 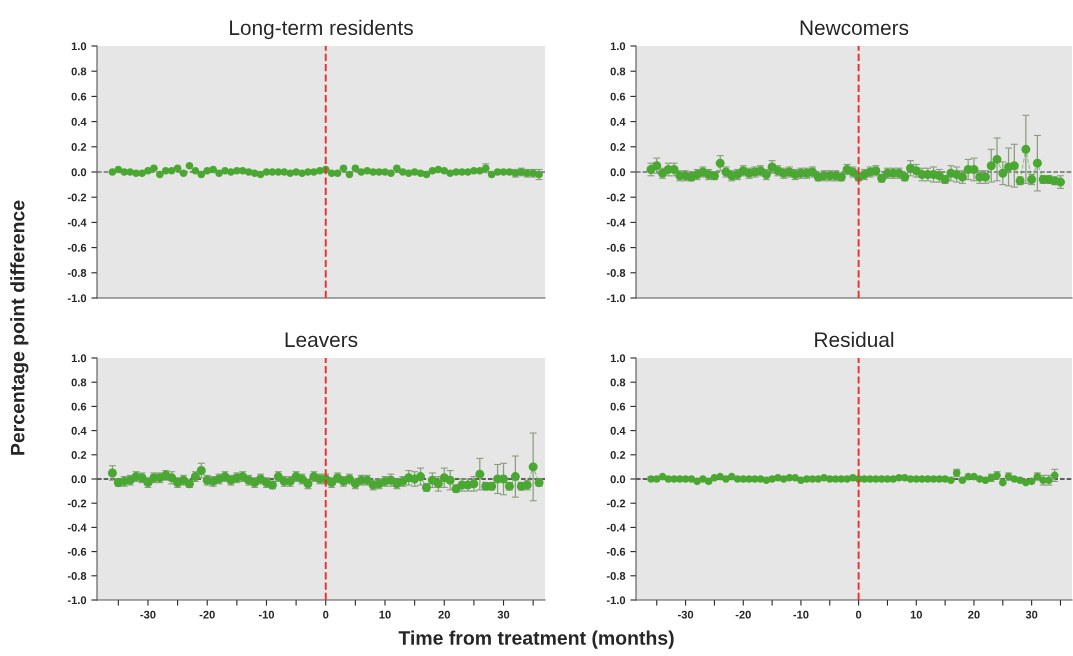 What do you see at coordinates (854, 28) in the screenshot?
I see `chart-title: Newcomers` at bounding box center [854, 28].